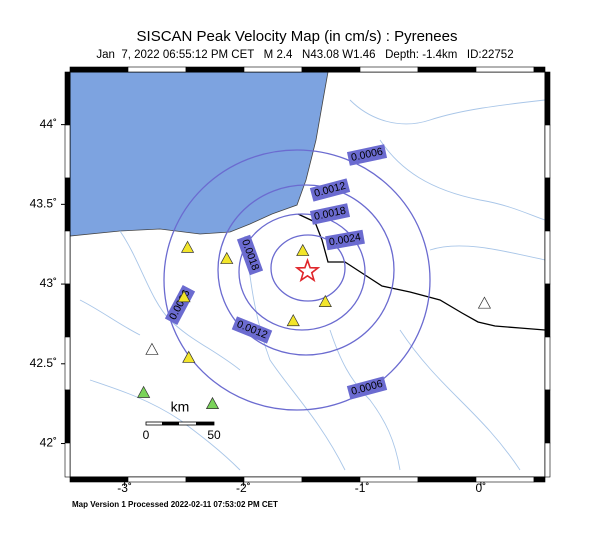  I want to click on contour-label: 0.0006, so click(367, 155).